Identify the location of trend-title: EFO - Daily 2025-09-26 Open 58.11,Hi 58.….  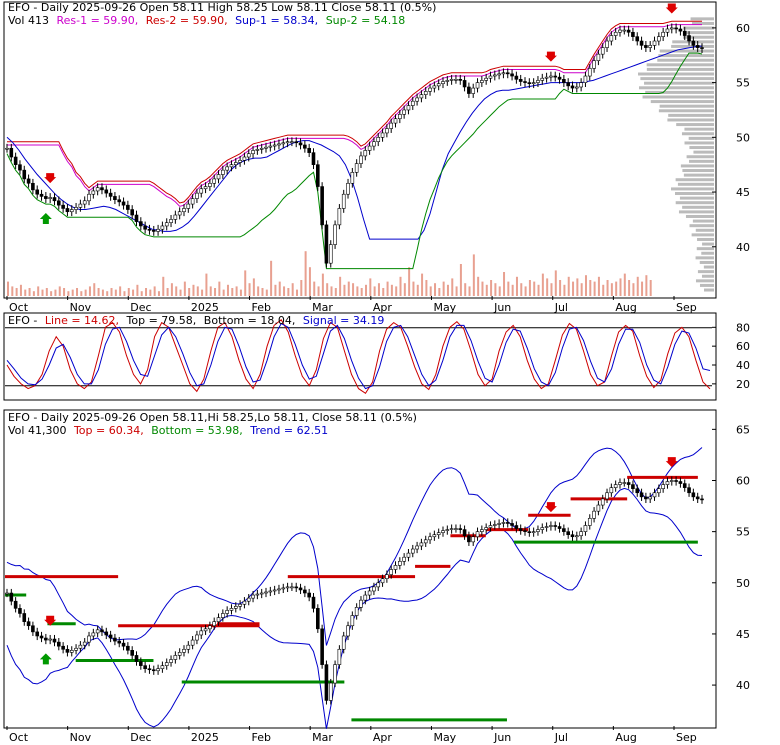
(212, 417).